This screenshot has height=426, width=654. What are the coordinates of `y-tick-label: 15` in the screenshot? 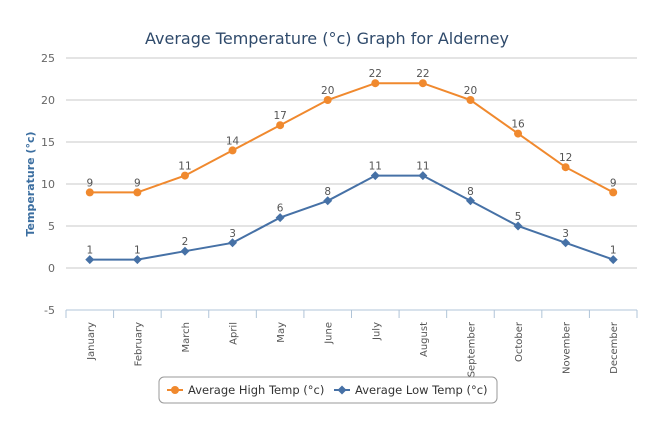 It's located at (48, 142).